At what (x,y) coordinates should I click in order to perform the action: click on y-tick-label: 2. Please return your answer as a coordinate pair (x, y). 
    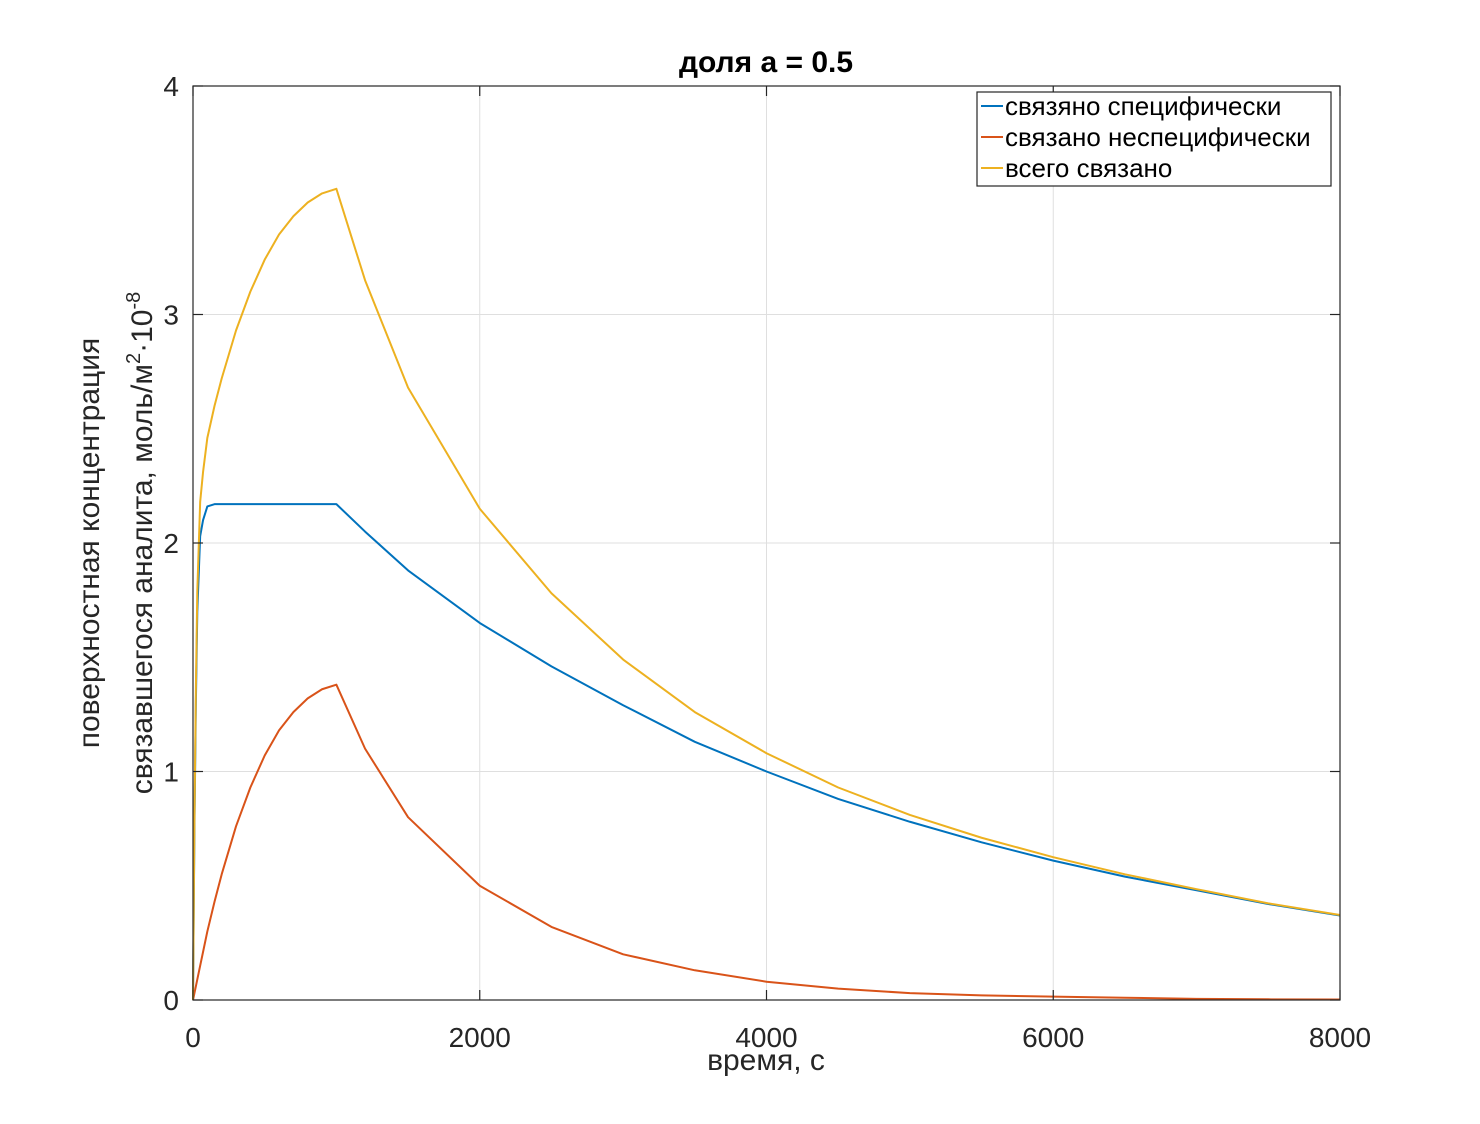
    Looking at the image, I should click on (171, 543).